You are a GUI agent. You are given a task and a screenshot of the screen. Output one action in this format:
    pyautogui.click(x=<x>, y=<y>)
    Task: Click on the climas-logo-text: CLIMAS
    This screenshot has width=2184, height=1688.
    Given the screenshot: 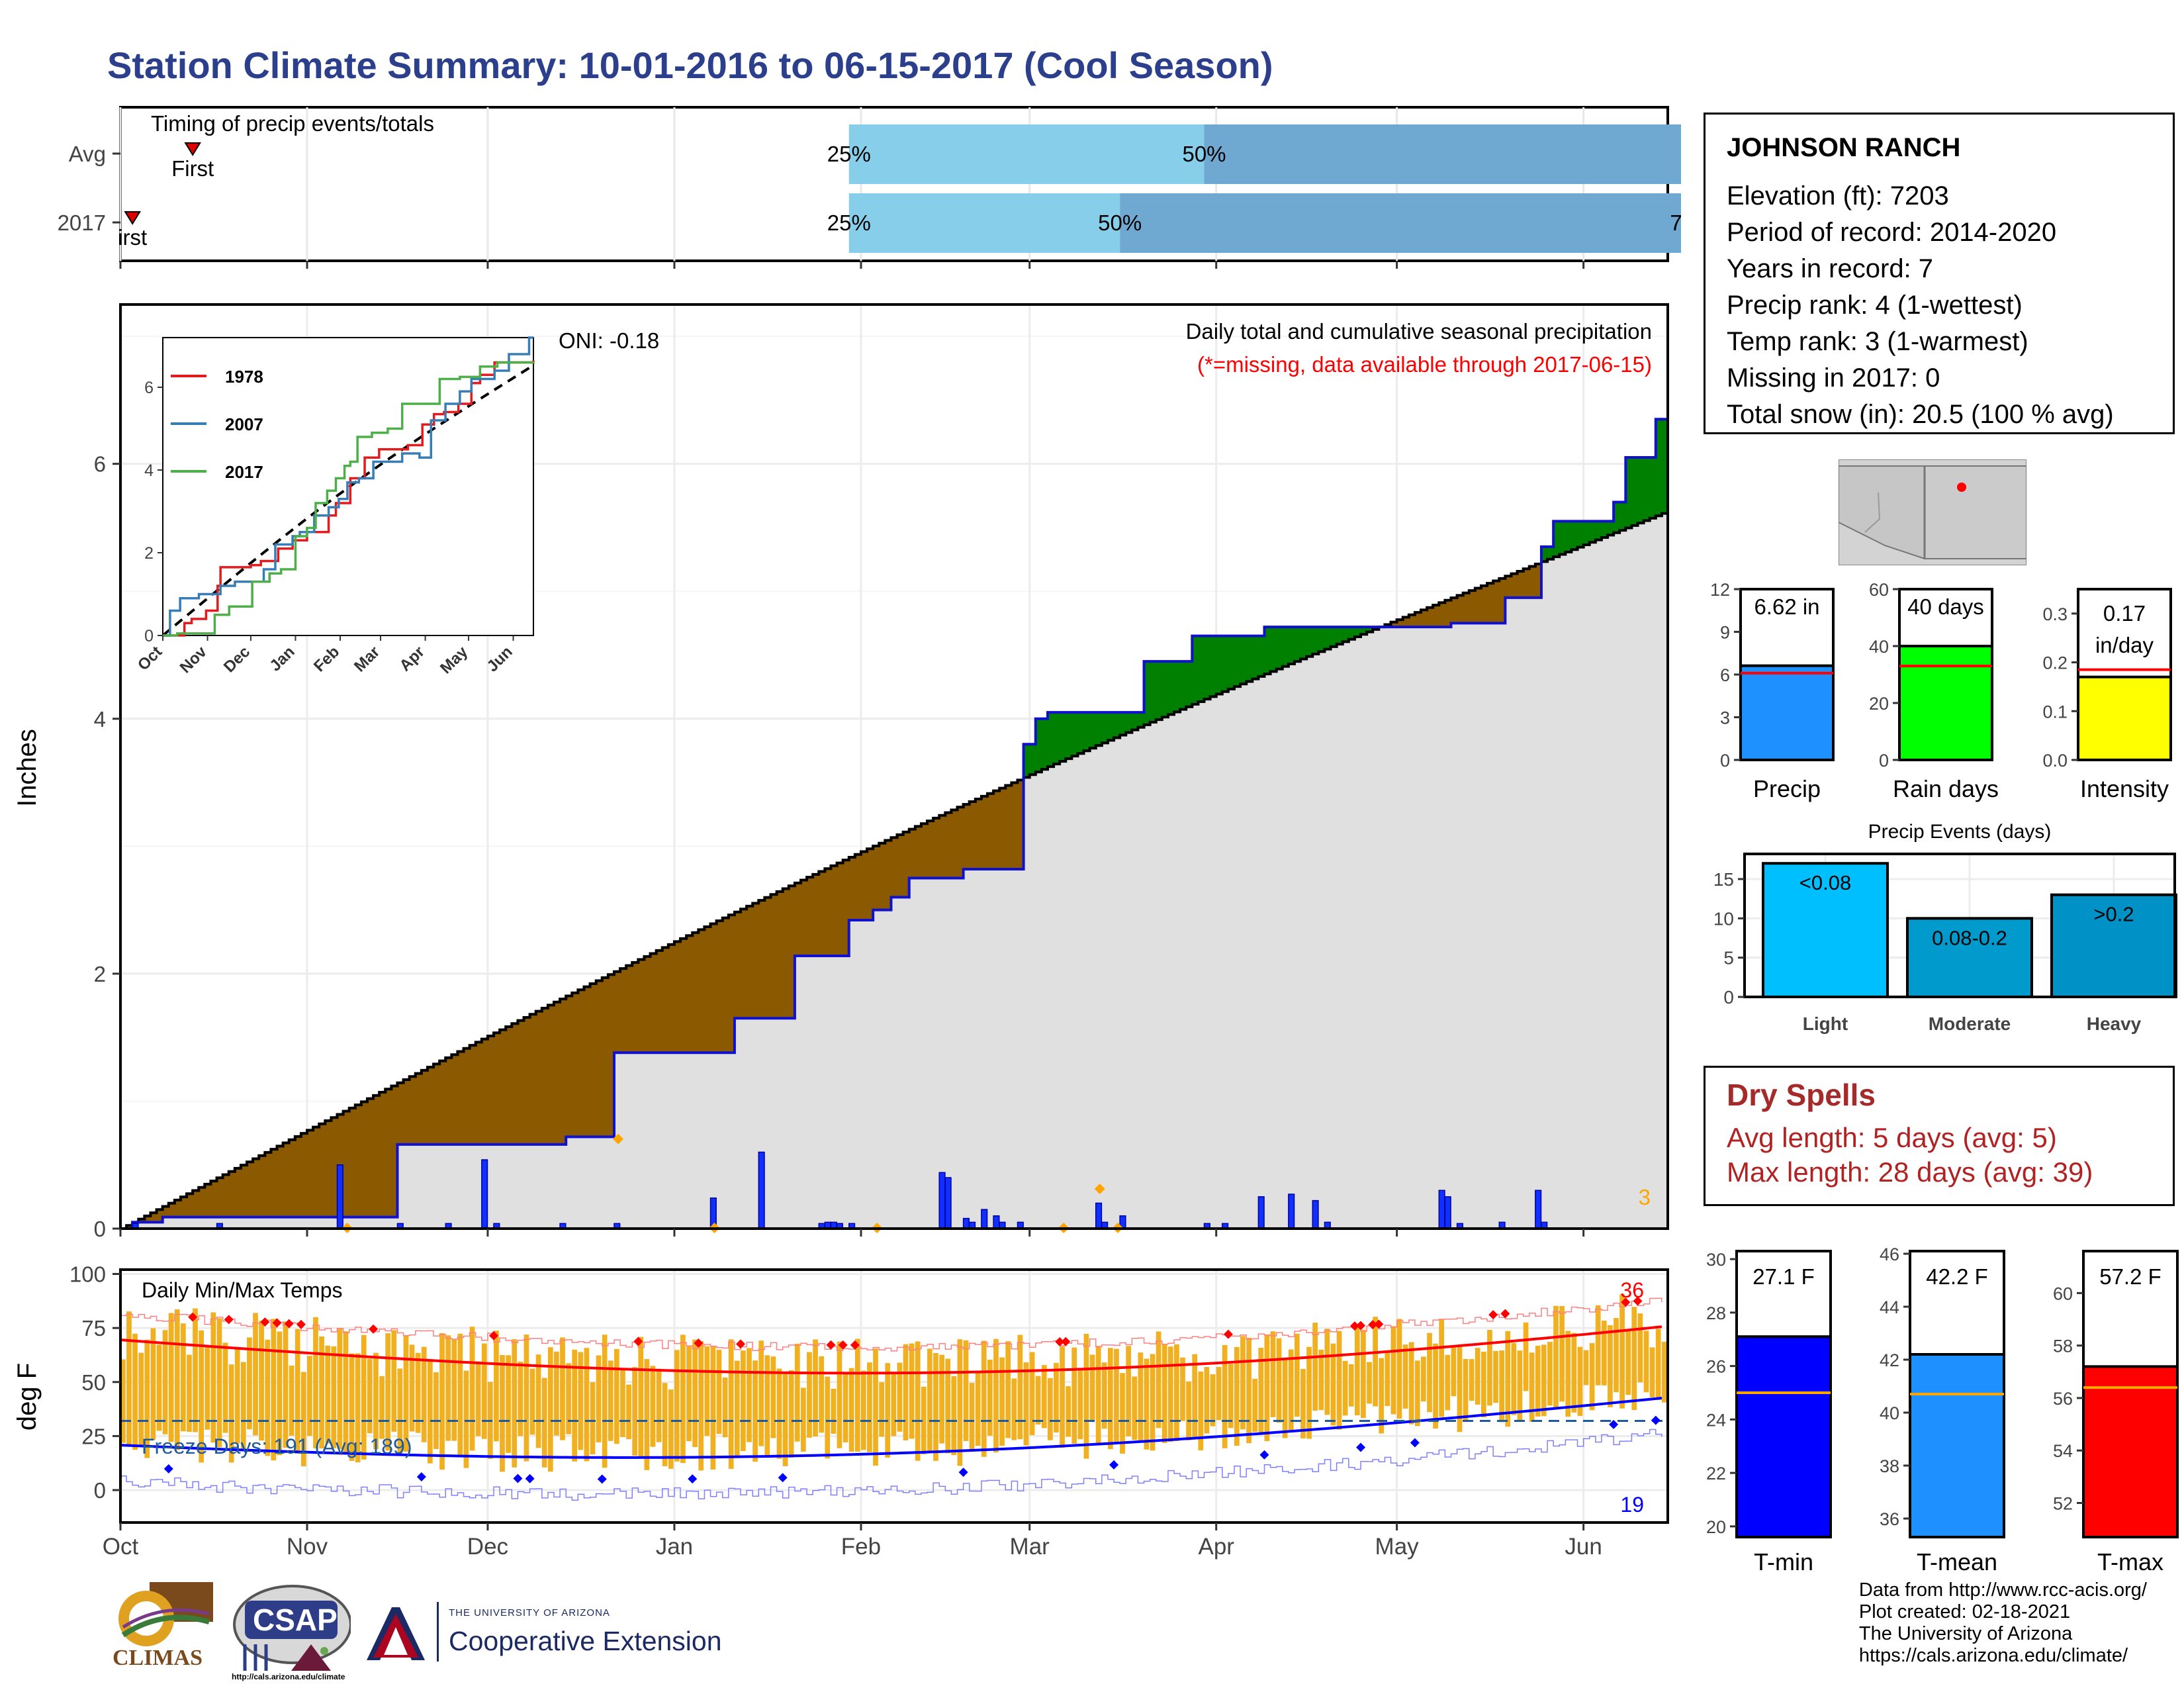 What is the action you would take?
    pyautogui.click(x=158, y=1658)
    